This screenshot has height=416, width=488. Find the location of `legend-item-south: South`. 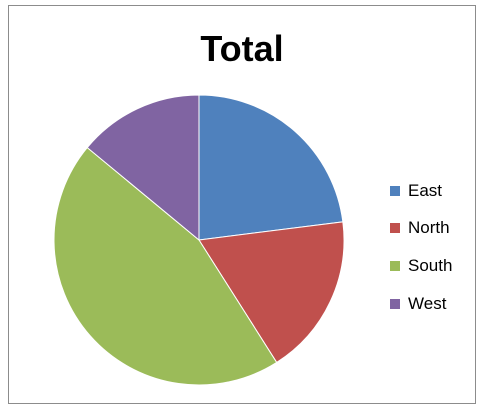

legend-item-south: South is located at coordinates (421, 266).